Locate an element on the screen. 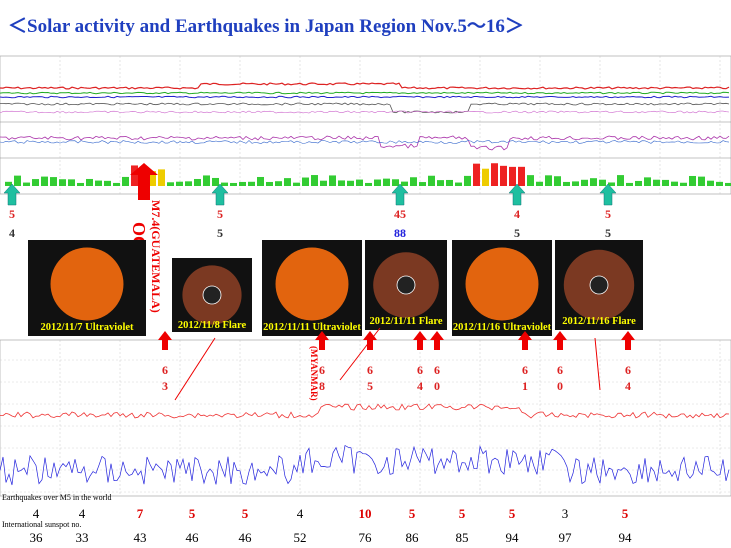  image-caption: 2012/11/16 Flare is located at coordinates (599, 321).